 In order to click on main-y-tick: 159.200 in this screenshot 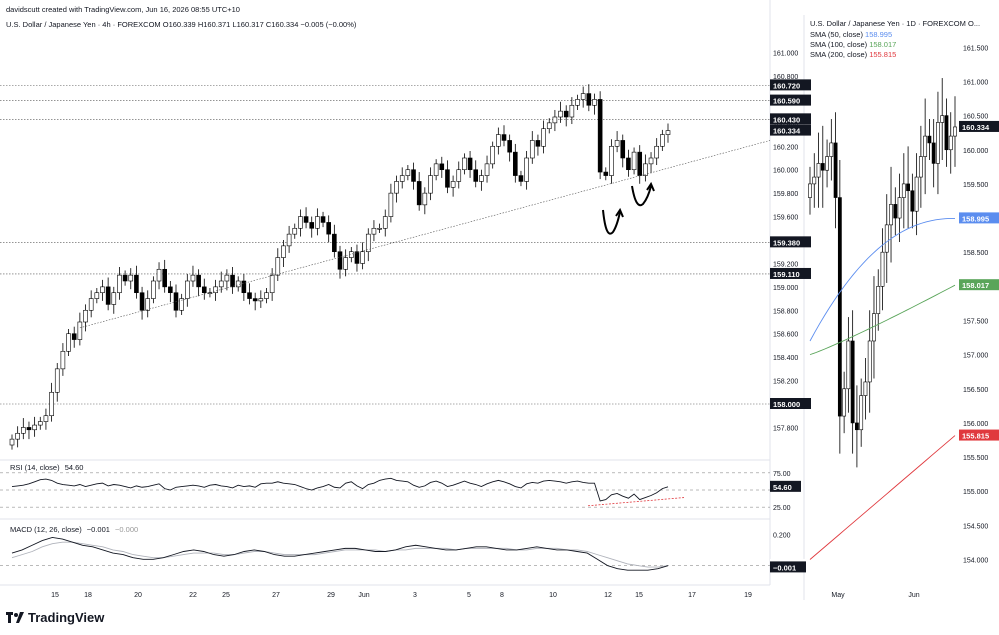, I will do `click(785, 264)`.